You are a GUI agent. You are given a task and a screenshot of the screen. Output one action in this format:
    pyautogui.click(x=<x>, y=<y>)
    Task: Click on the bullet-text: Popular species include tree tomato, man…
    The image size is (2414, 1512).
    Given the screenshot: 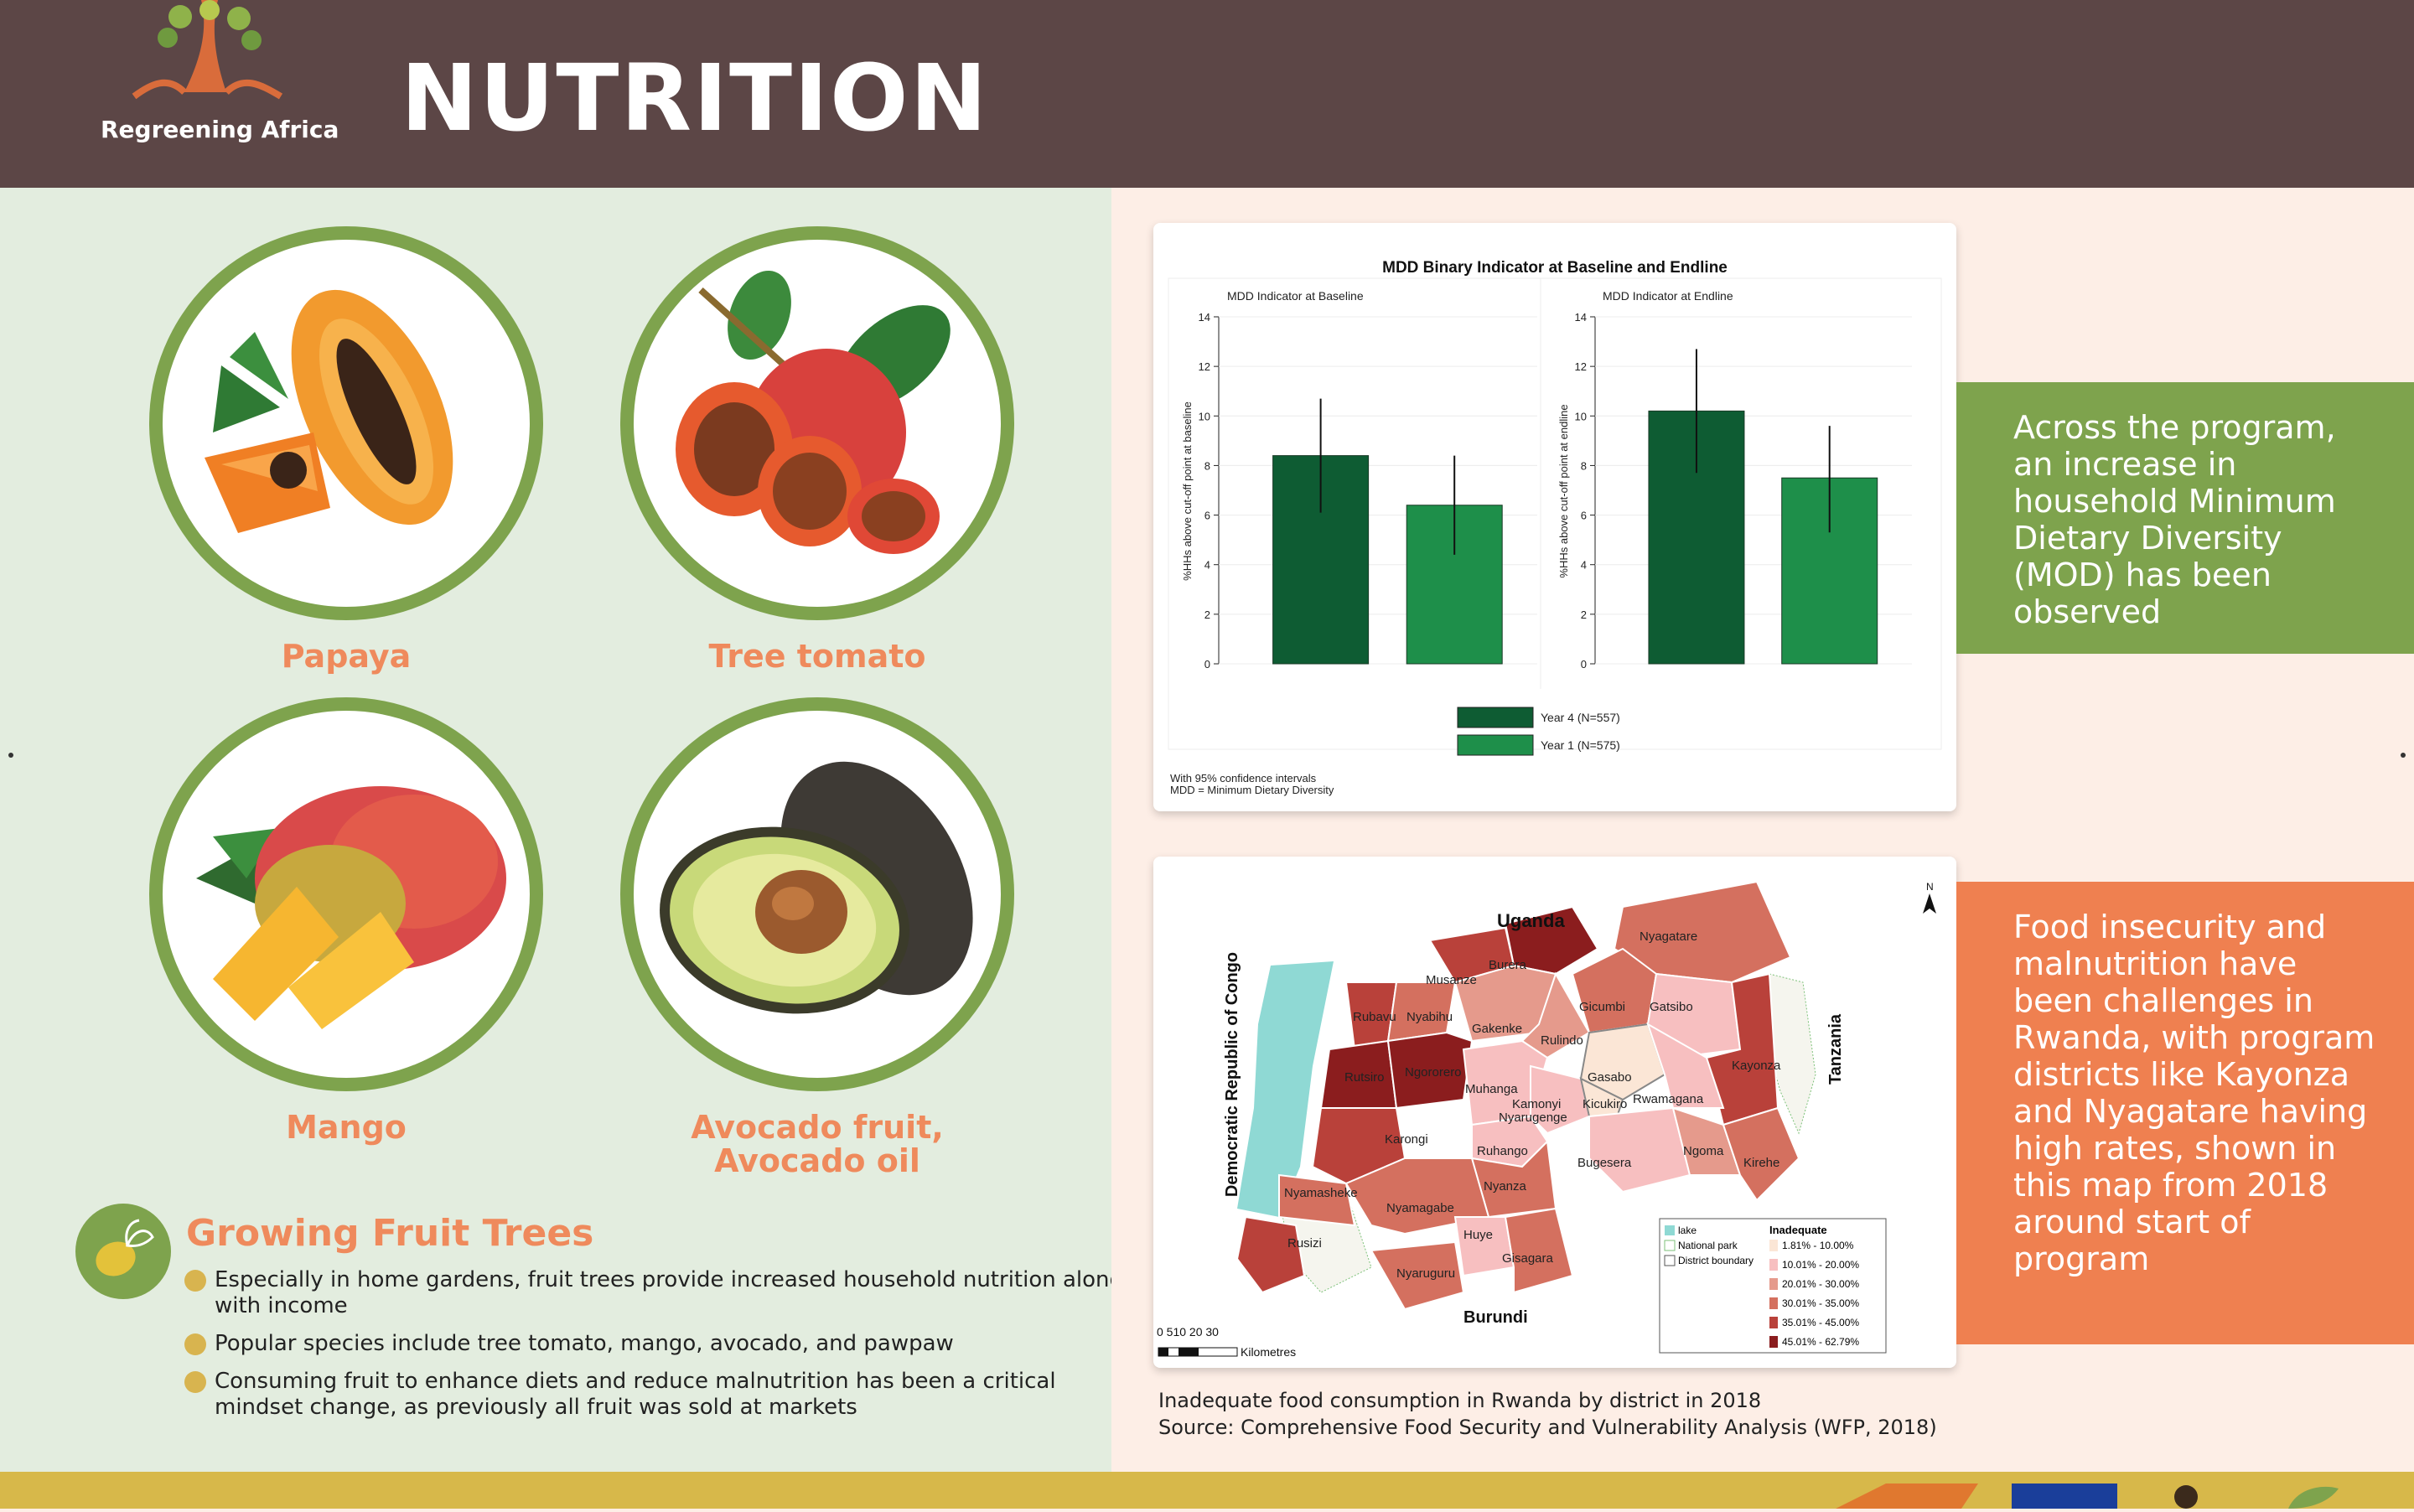 What is the action you would take?
    pyautogui.click(x=584, y=1343)
    